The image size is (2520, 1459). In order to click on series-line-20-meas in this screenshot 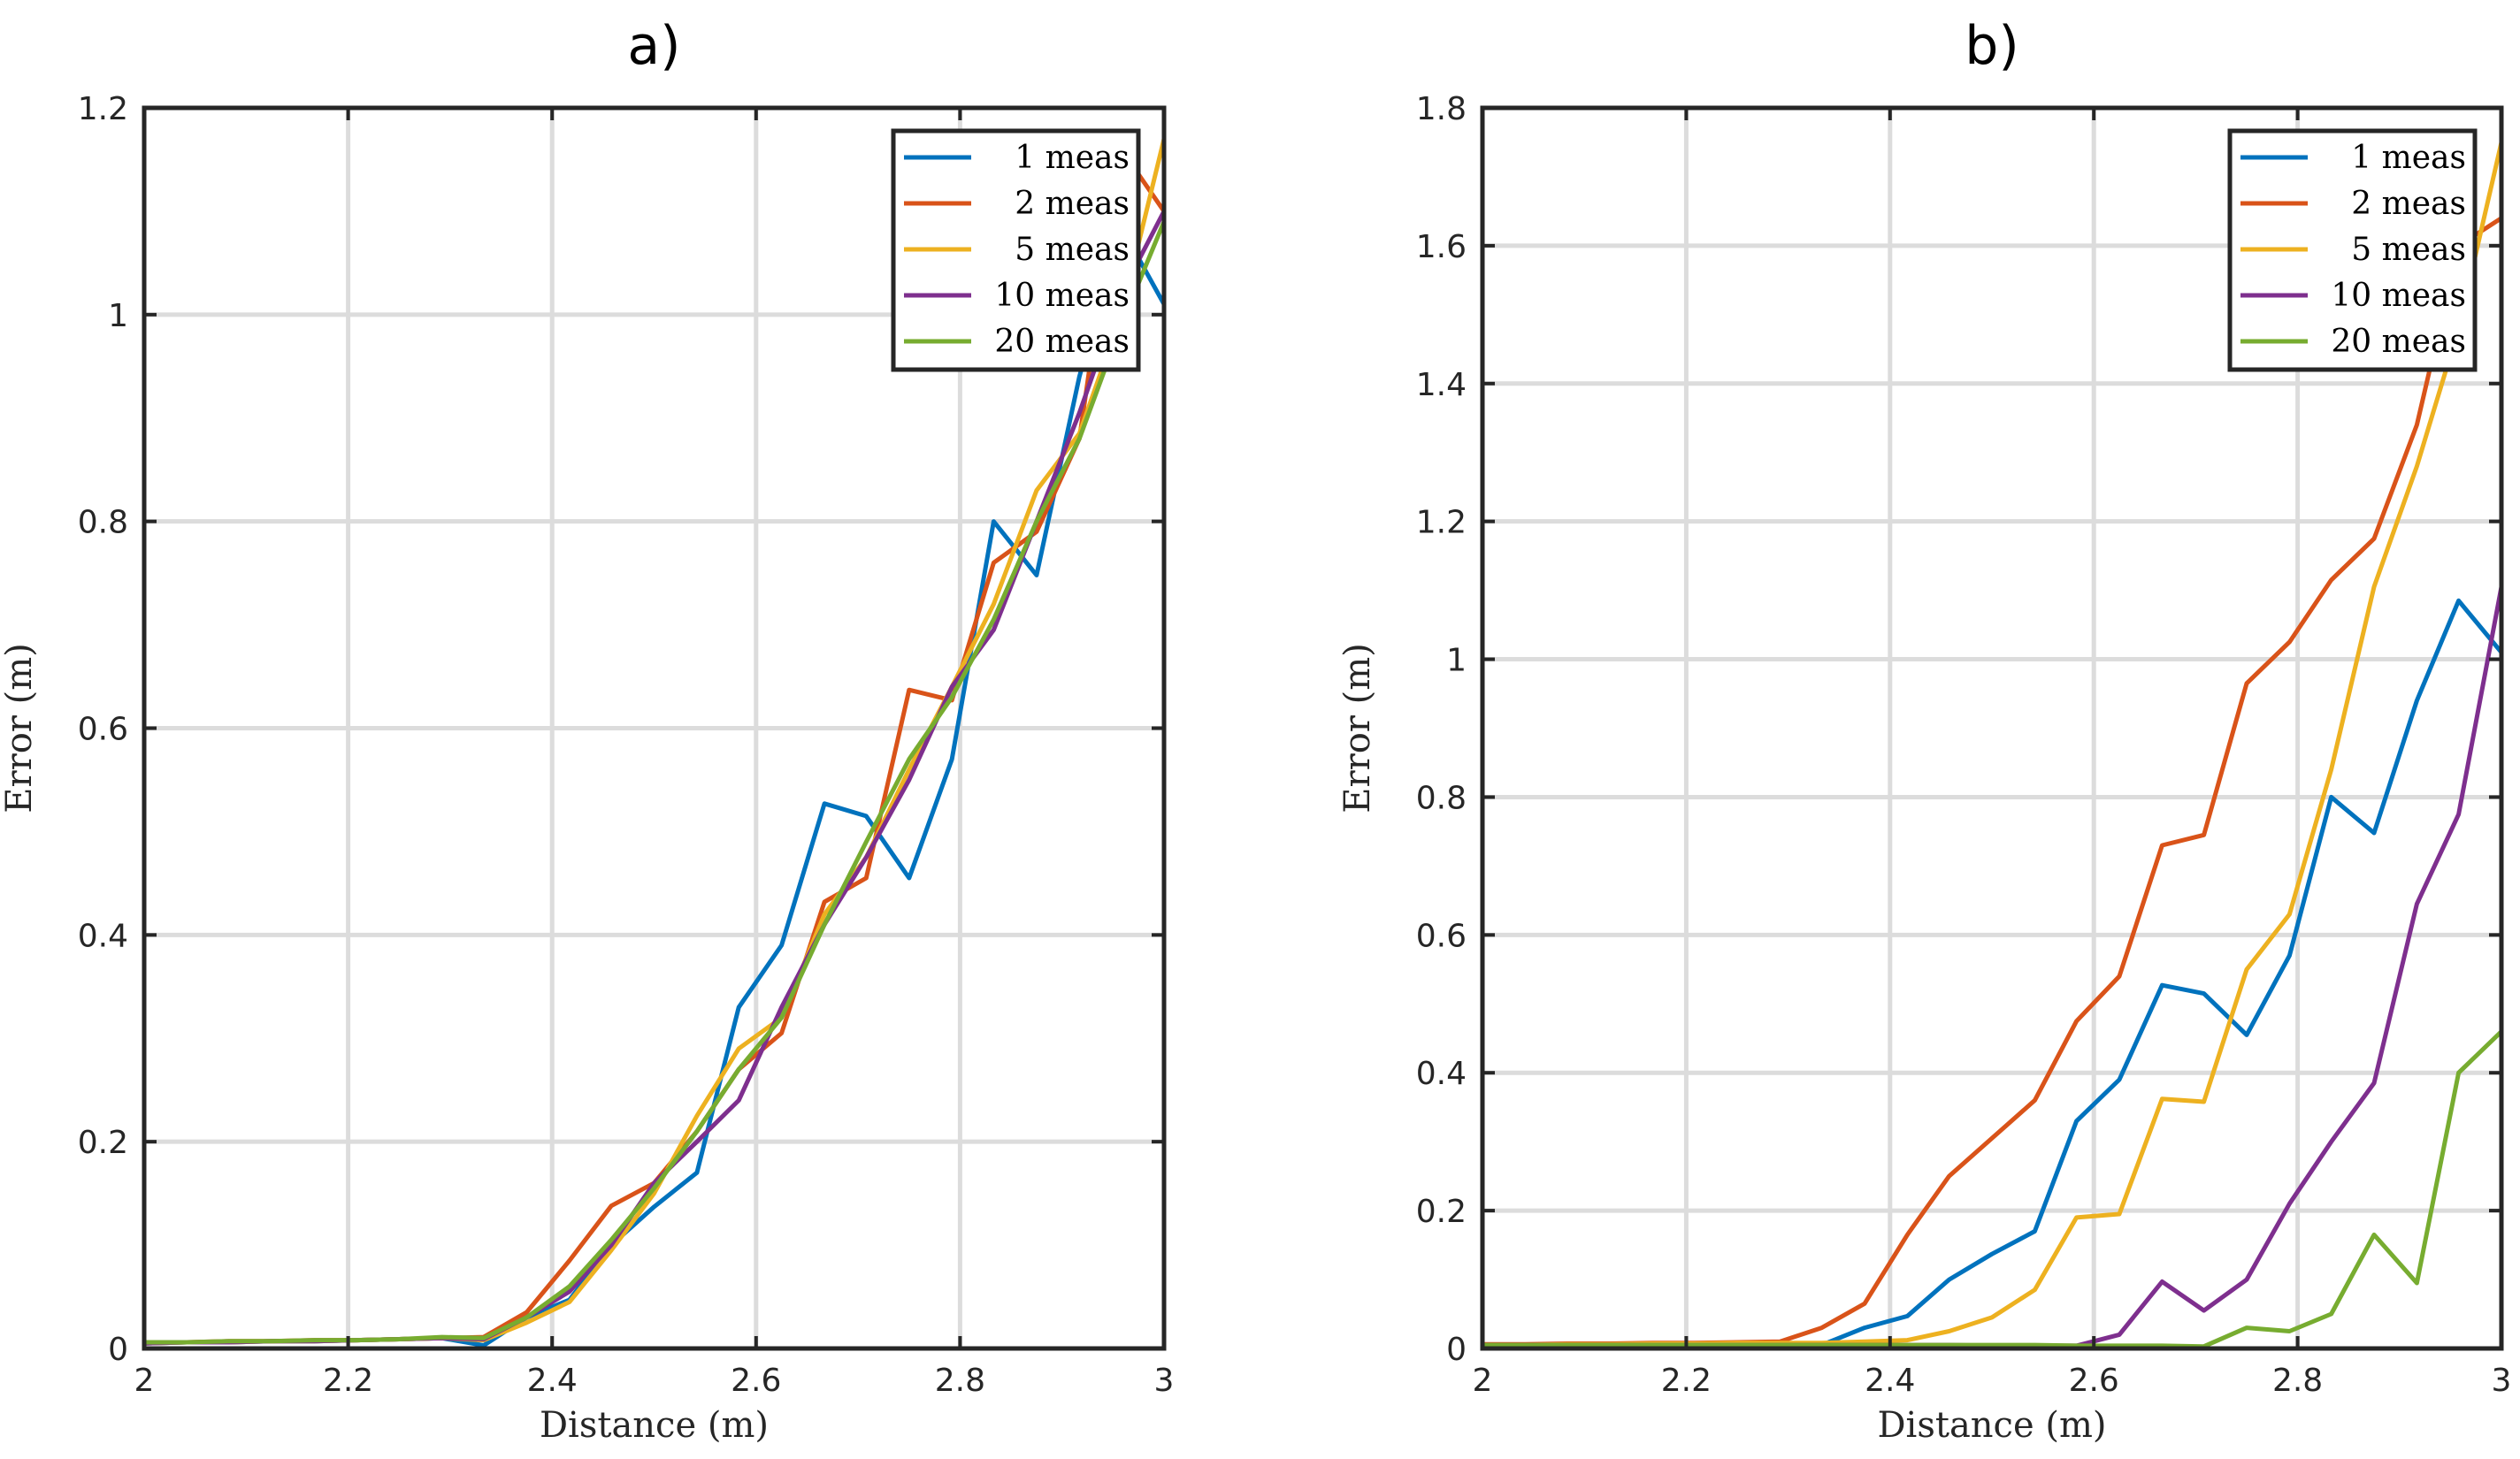, I will do `click(1991, 1188)`.